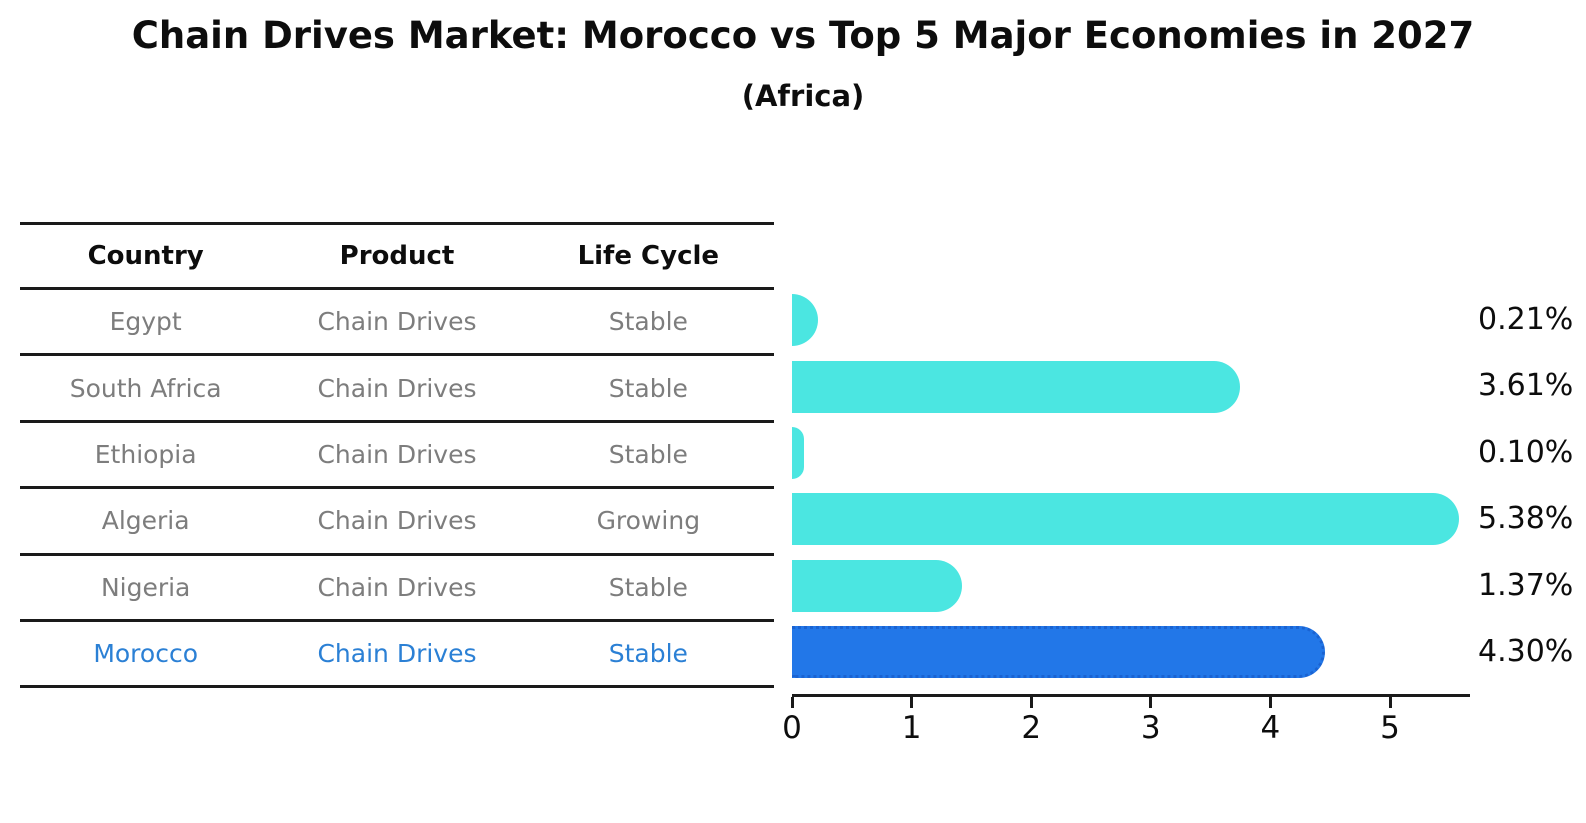 This screenshot has height=823, width=1586. I want to click on table-cell-country: Morocco, so click(145, 654).